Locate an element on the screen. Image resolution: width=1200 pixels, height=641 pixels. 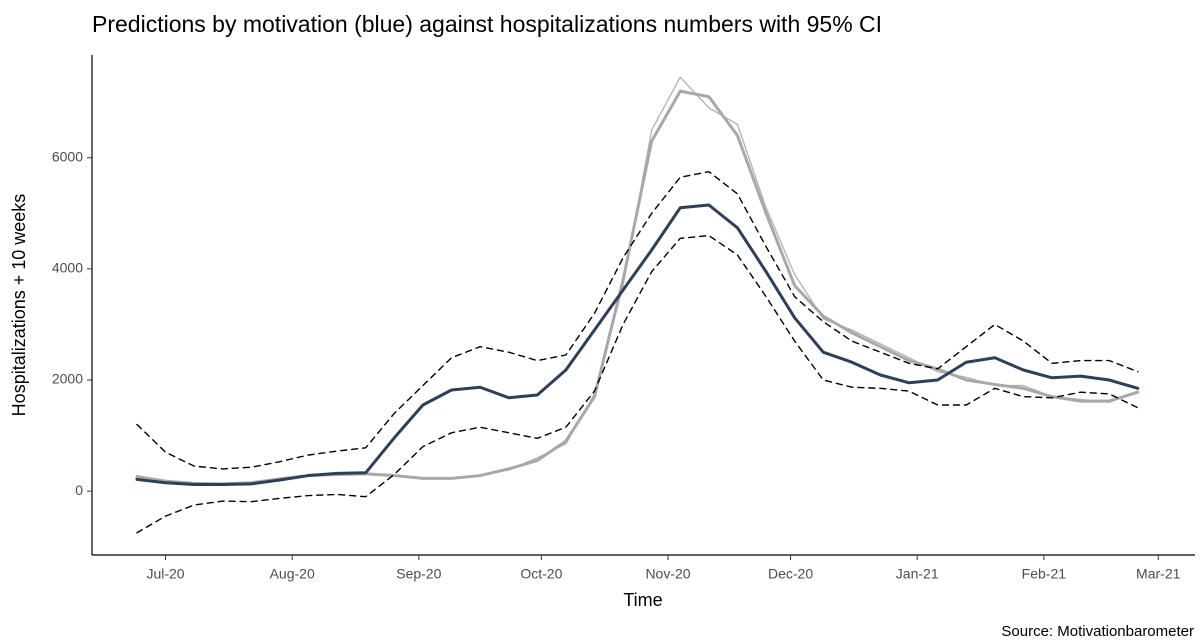
x-tick-label: Feb-21 is located at coordinates (1044, 574).